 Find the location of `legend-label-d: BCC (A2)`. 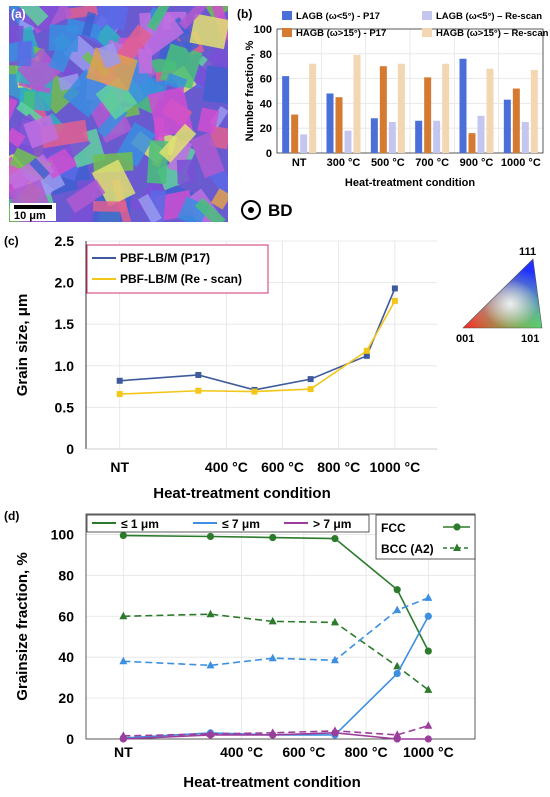

legend-label-d: BCC (A2) is located at coordinates (407, 549).